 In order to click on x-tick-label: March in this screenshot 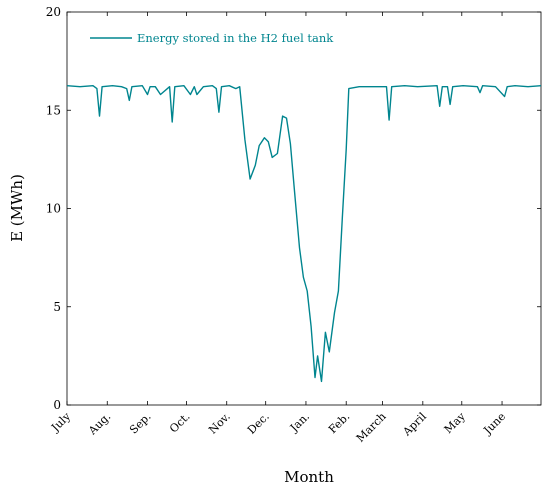, I will do `click(371, 427)`.